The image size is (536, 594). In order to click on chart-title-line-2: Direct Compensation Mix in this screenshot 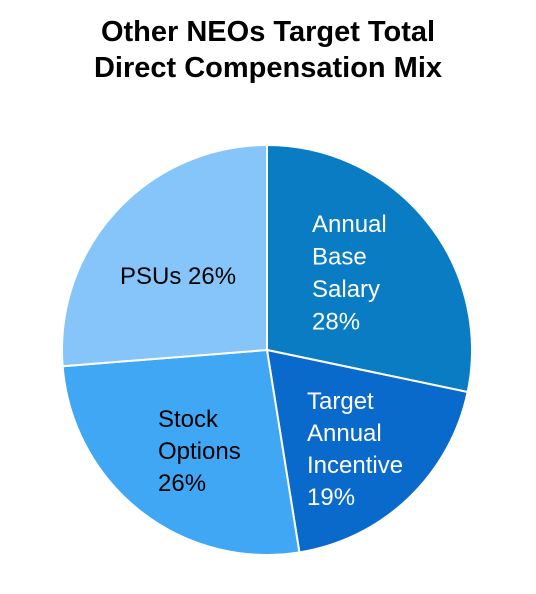, I will do `click(268, 68)`.